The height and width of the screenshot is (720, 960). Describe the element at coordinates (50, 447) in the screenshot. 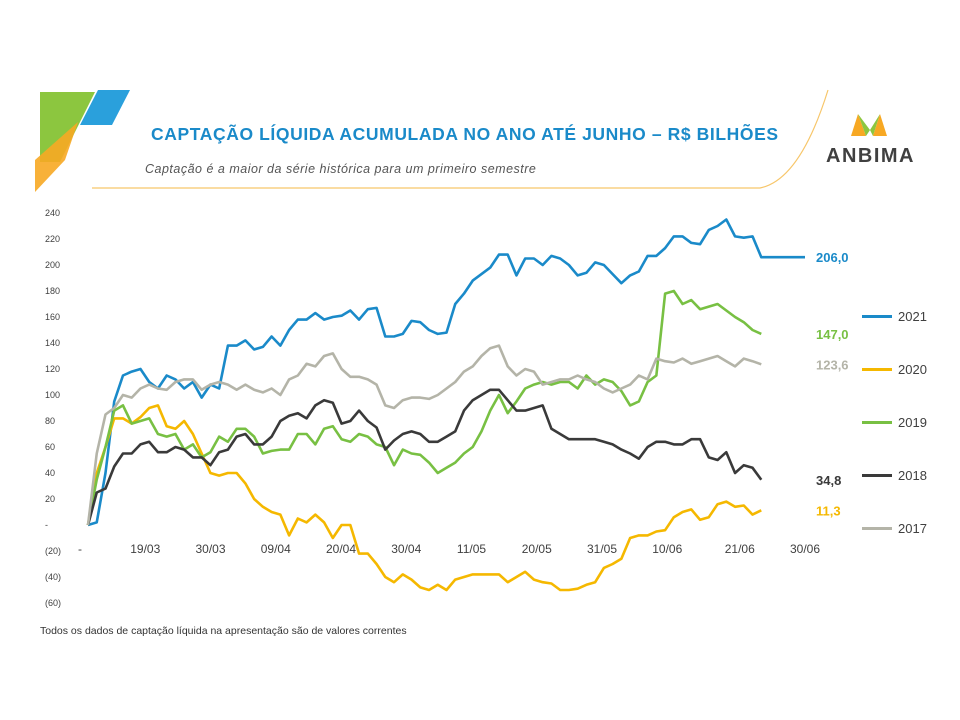

I see `y-tick-label: 60` at that location.